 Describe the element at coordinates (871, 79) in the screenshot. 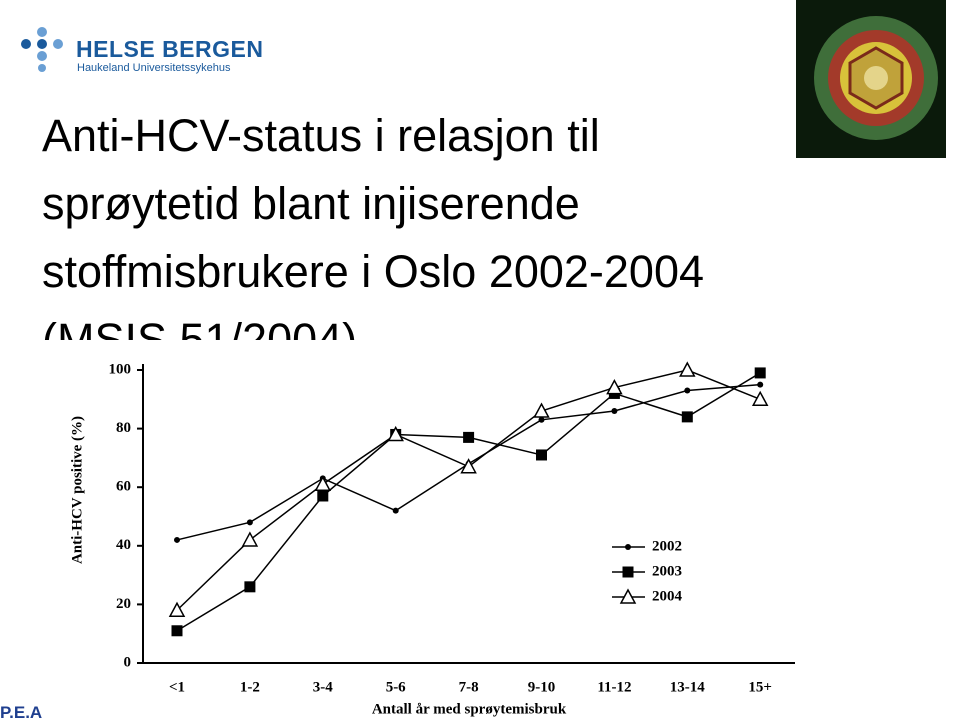

I see `virus-image` at that location.